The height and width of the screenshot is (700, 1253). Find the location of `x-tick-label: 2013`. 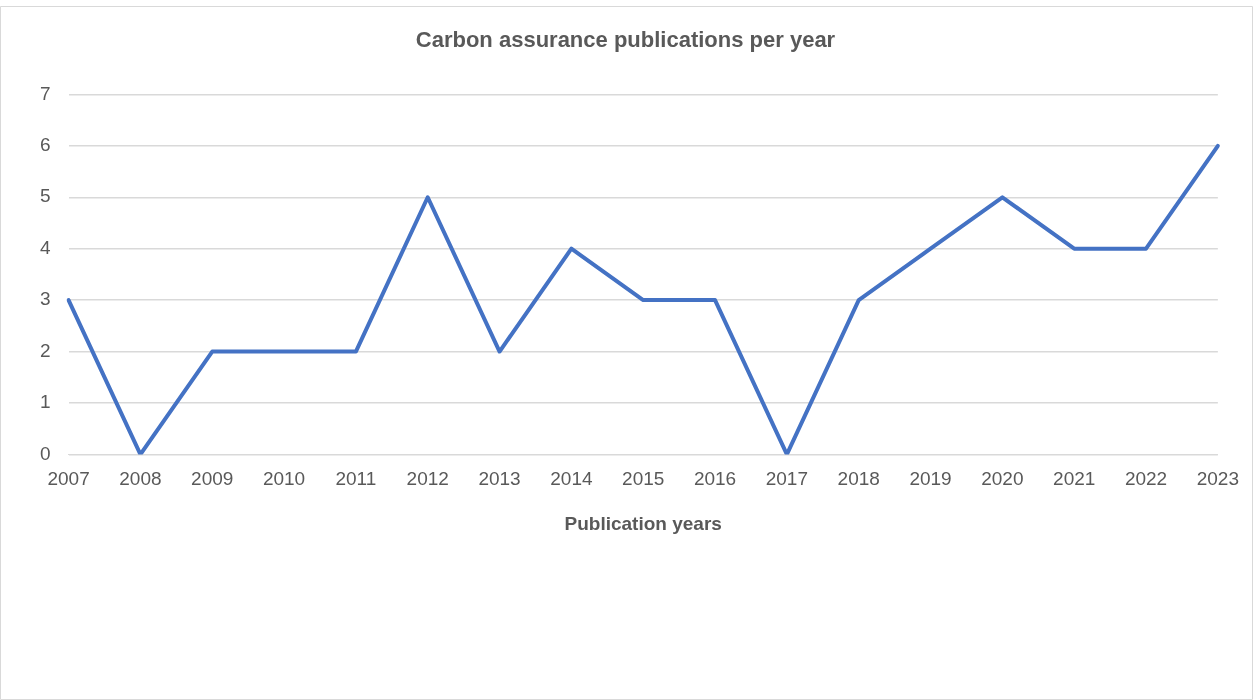

x-tick-label: 2013 is located at coordinates (499, 479).